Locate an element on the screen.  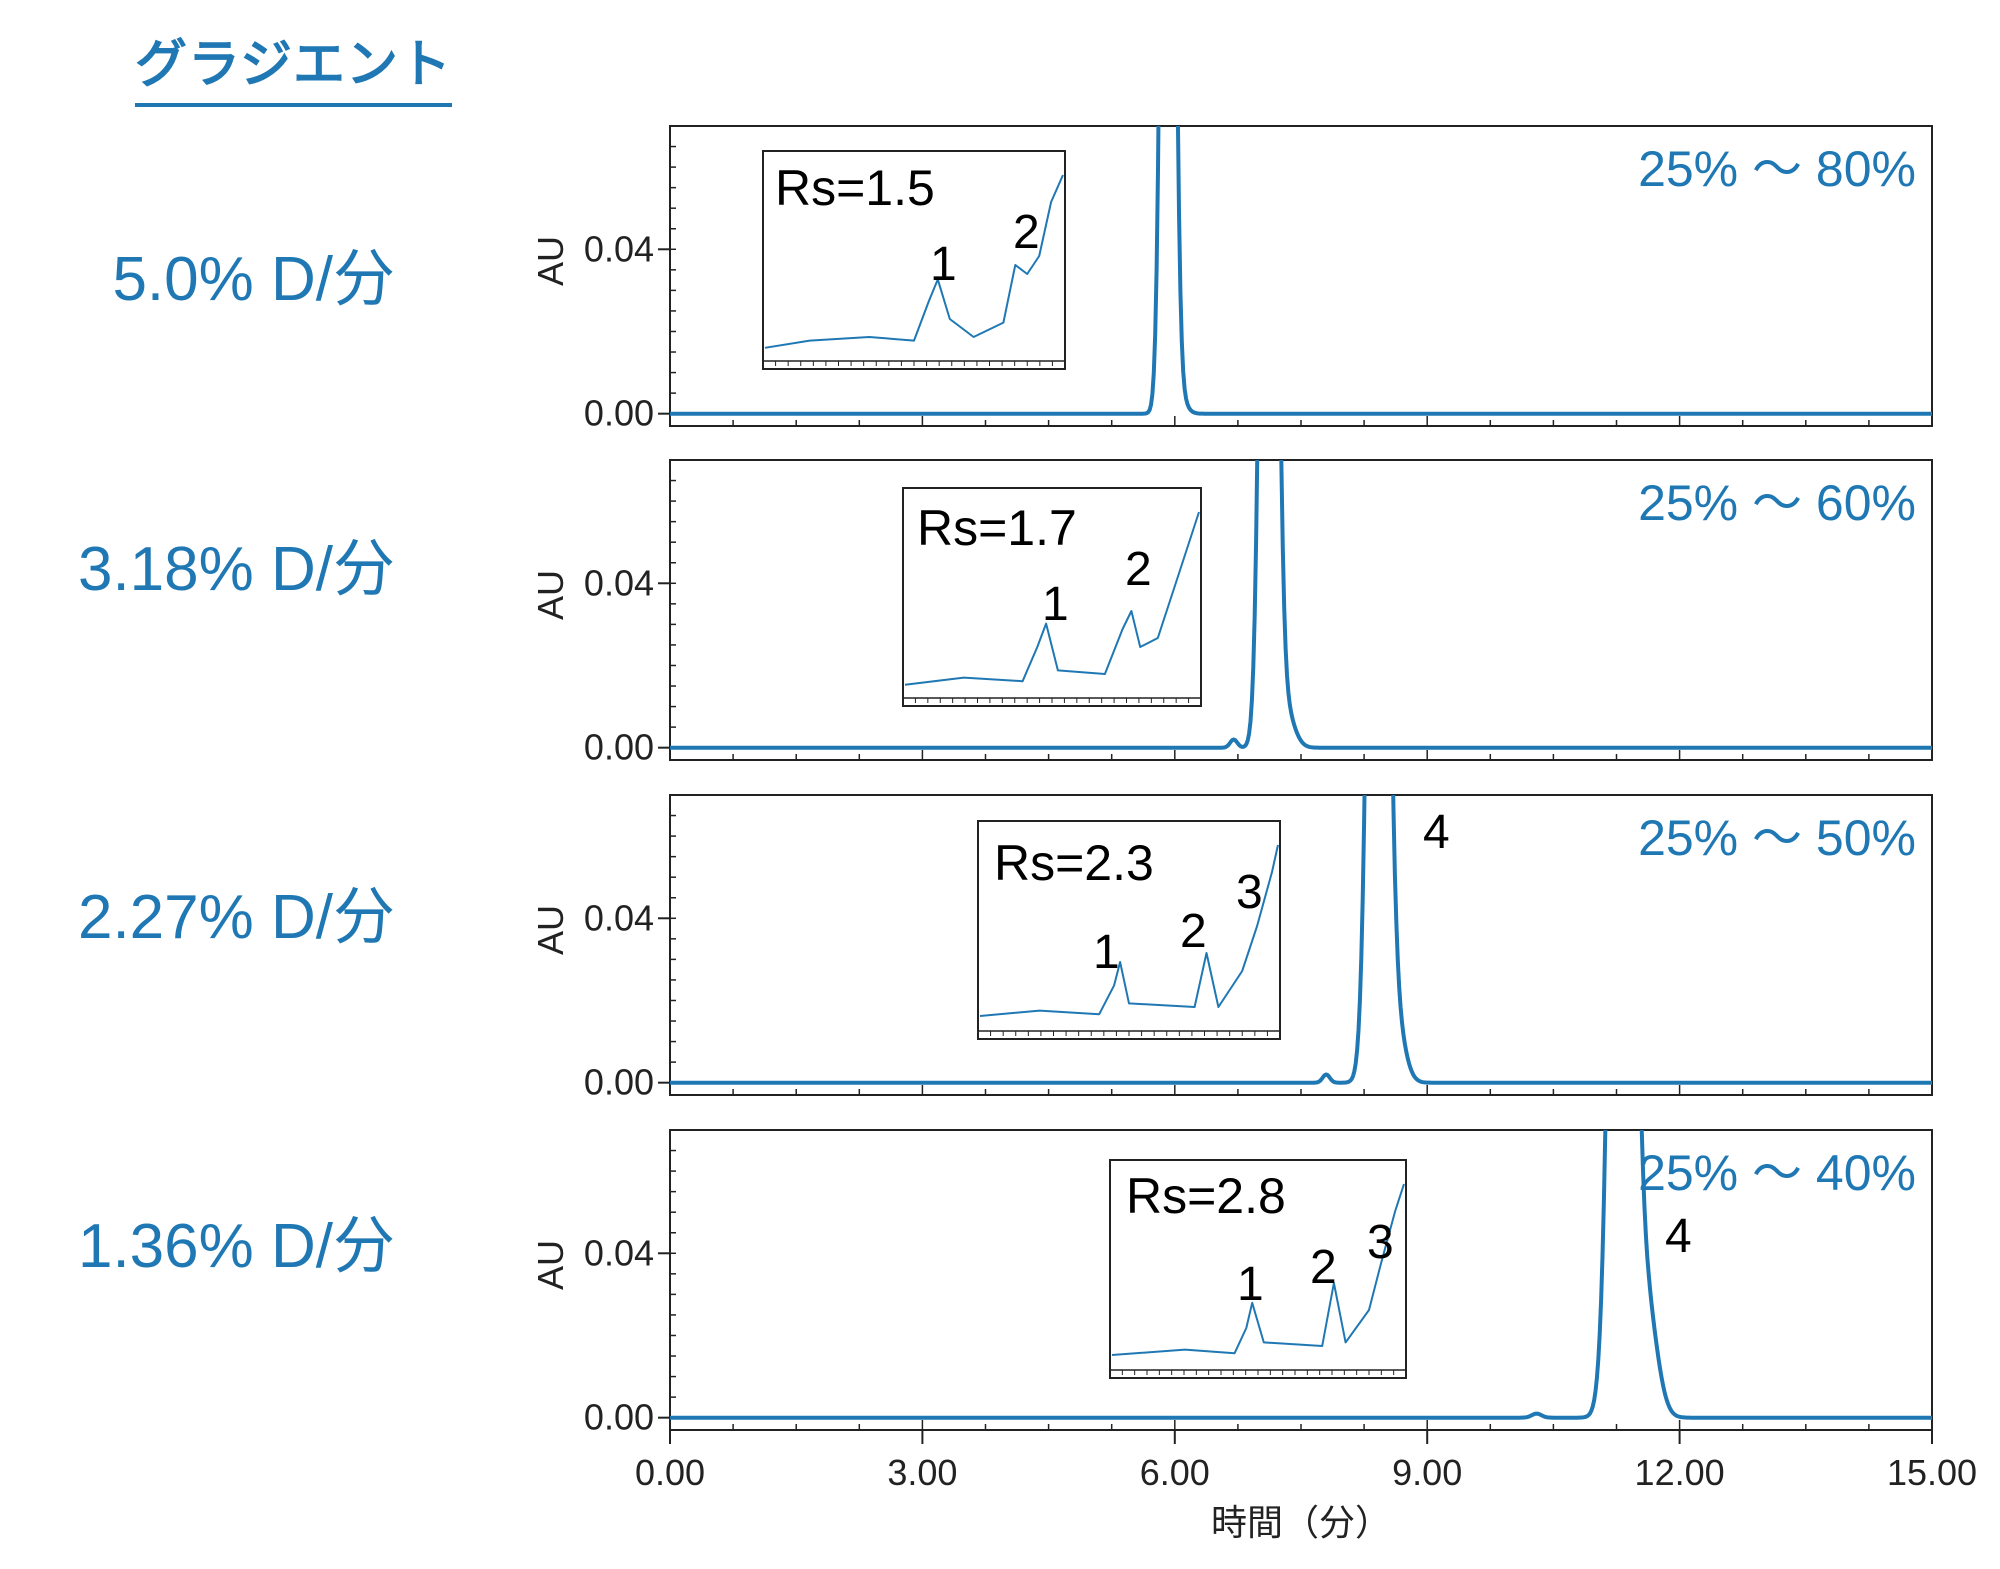
resolution-label: Rs=1.7 is located at coordinates (997, 528).